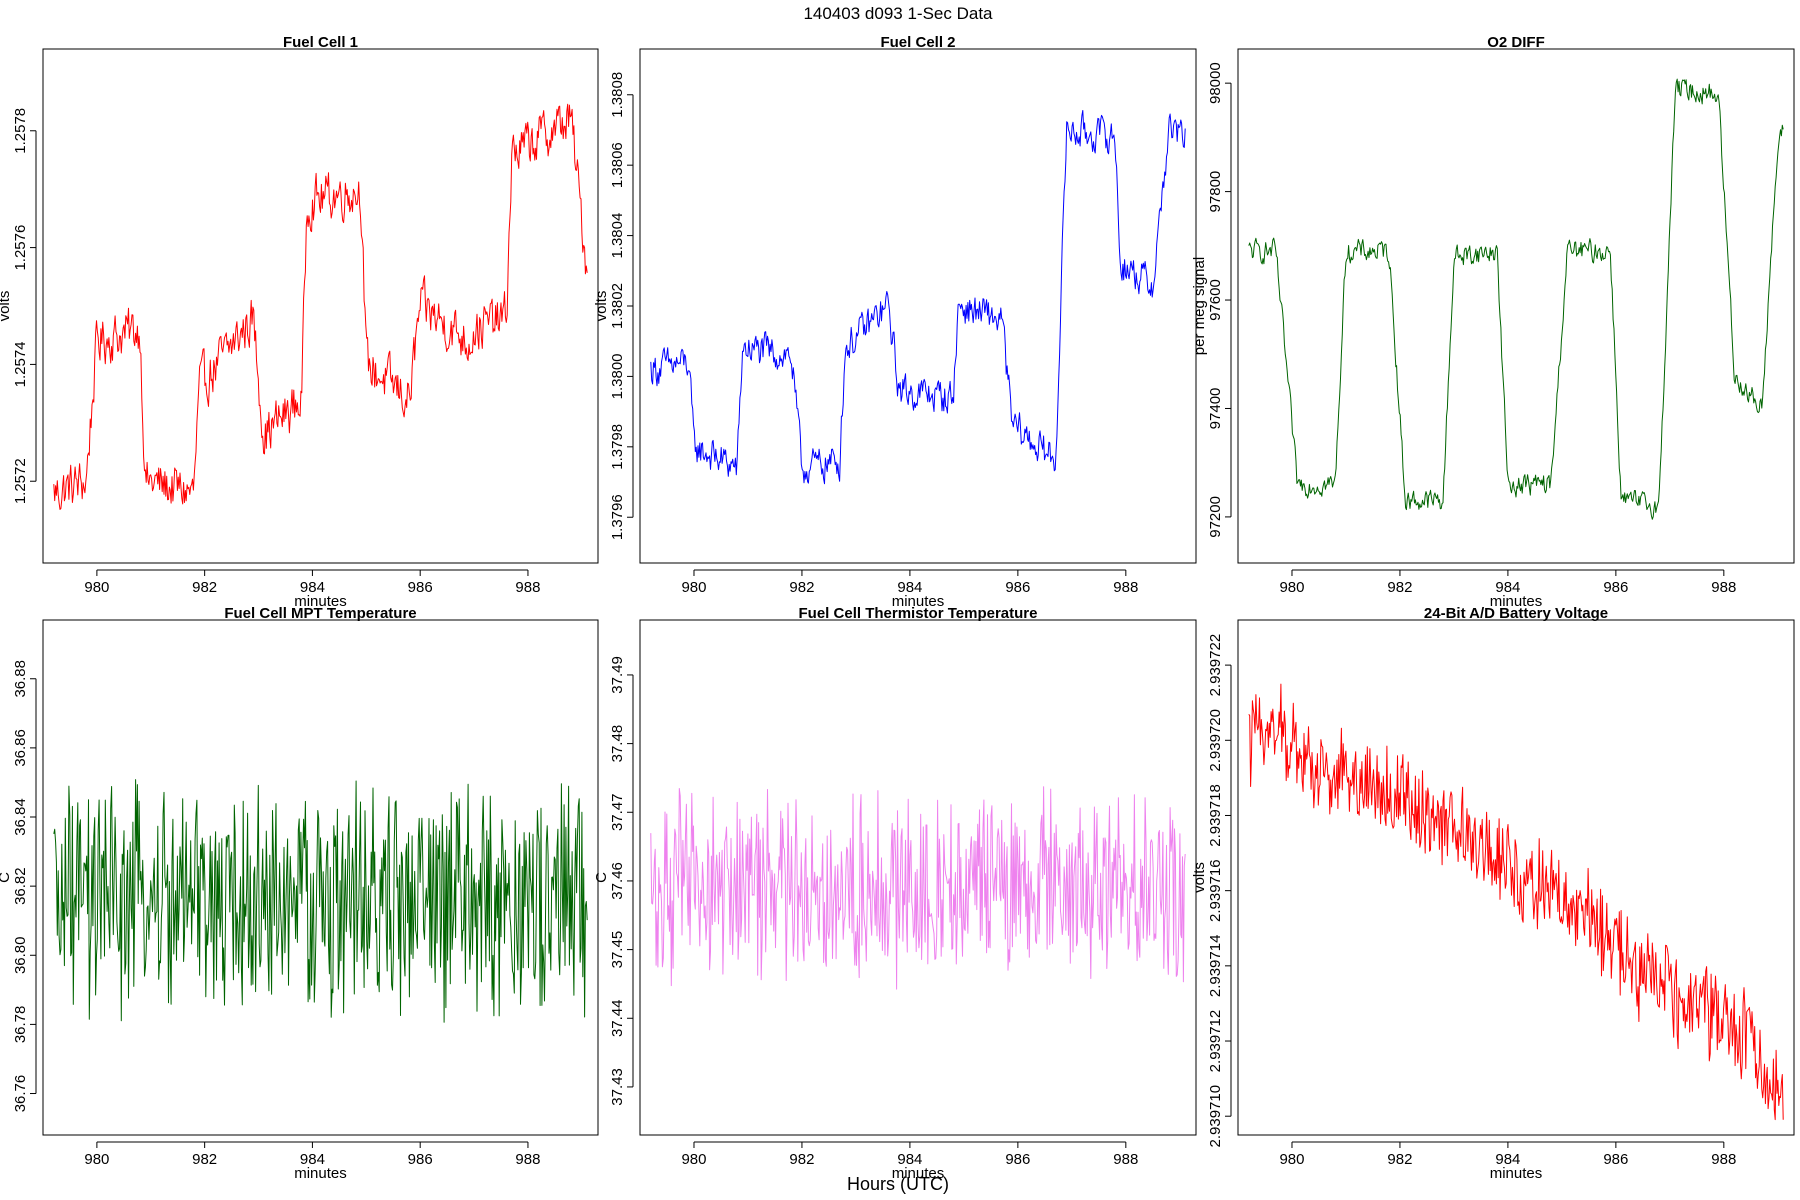 This screenshot has height=1200, width=1800. What do you see at coordinates (617, 950) in the screenshot?
I see `y-tick-label: 37.45` at bounding box center [617, 950].